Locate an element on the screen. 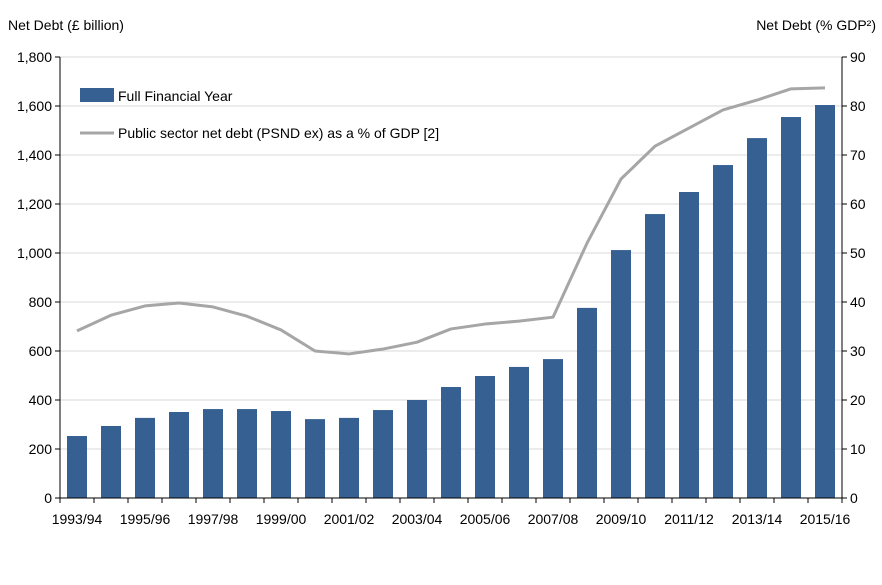 The height and width of the screenshot is (585, 882). left-tick-label: 1,600 is located at coordinates (34, 106).